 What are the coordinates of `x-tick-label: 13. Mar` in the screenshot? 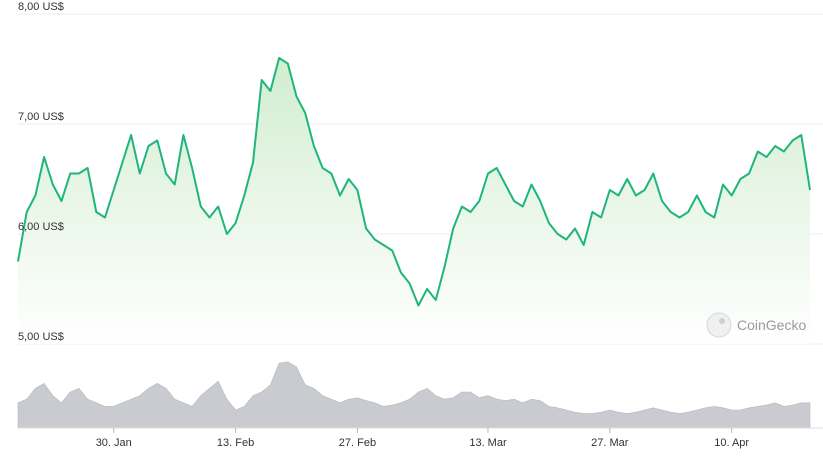 It's located at (488, 443).